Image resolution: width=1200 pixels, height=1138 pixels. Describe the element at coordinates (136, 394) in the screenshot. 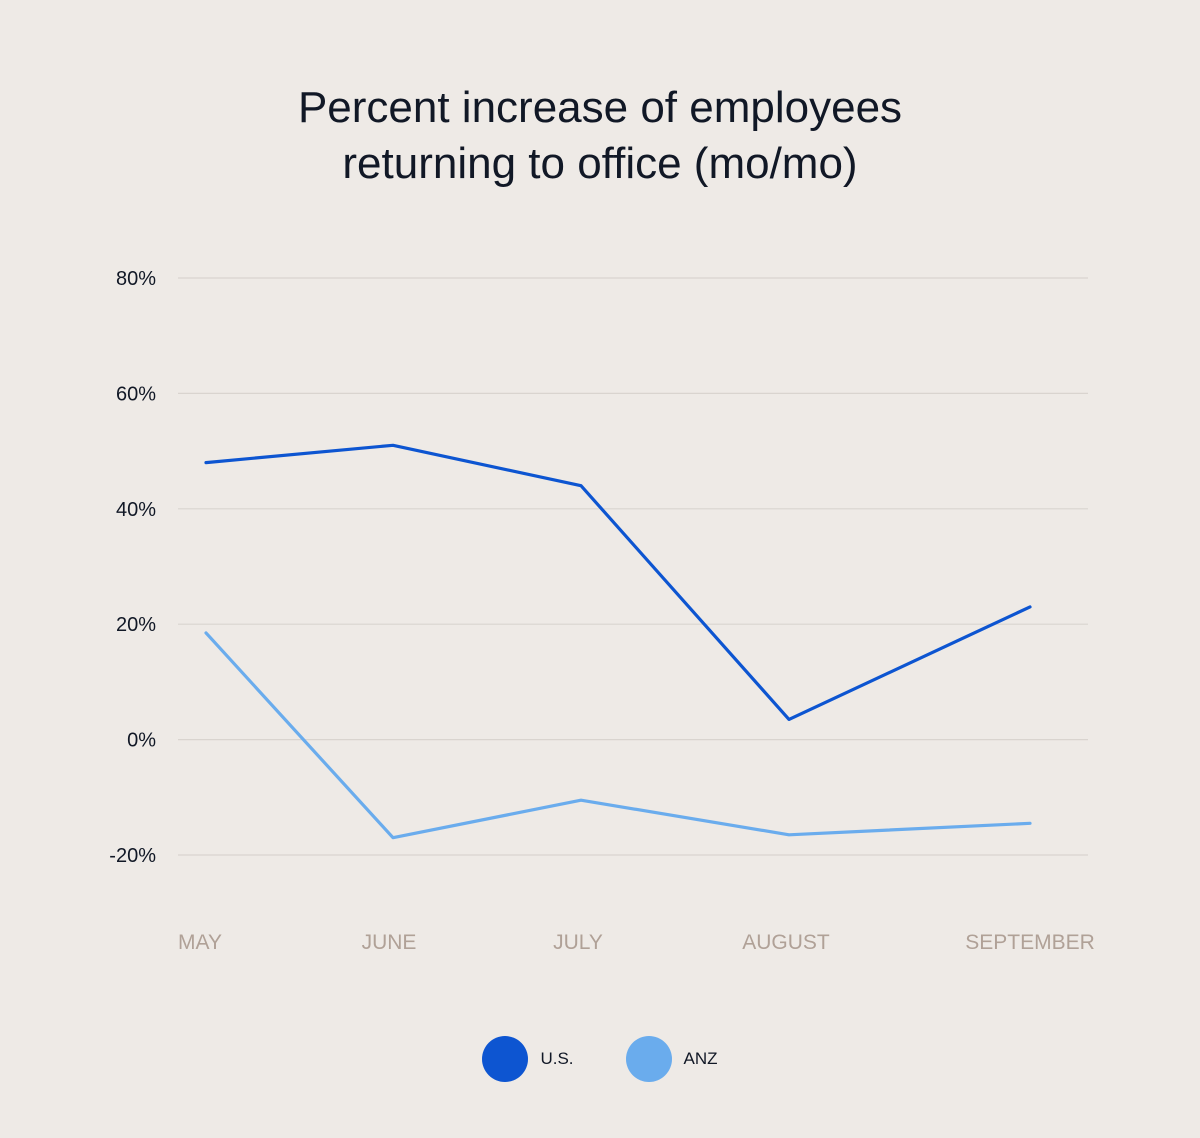

I see `y-tick-label: 60%` at that location.